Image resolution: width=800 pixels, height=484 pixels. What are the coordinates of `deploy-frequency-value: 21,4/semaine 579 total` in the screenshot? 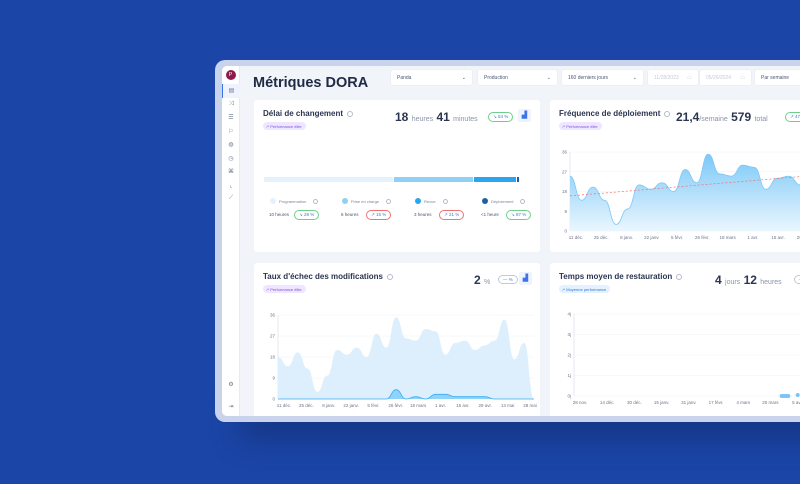 It's located at (722, 117).